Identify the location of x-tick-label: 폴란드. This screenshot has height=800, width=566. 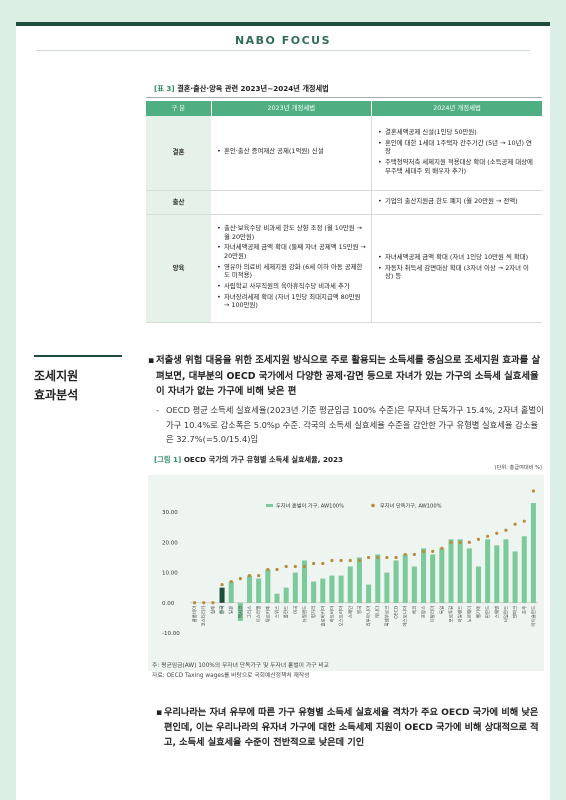
(286, 612).